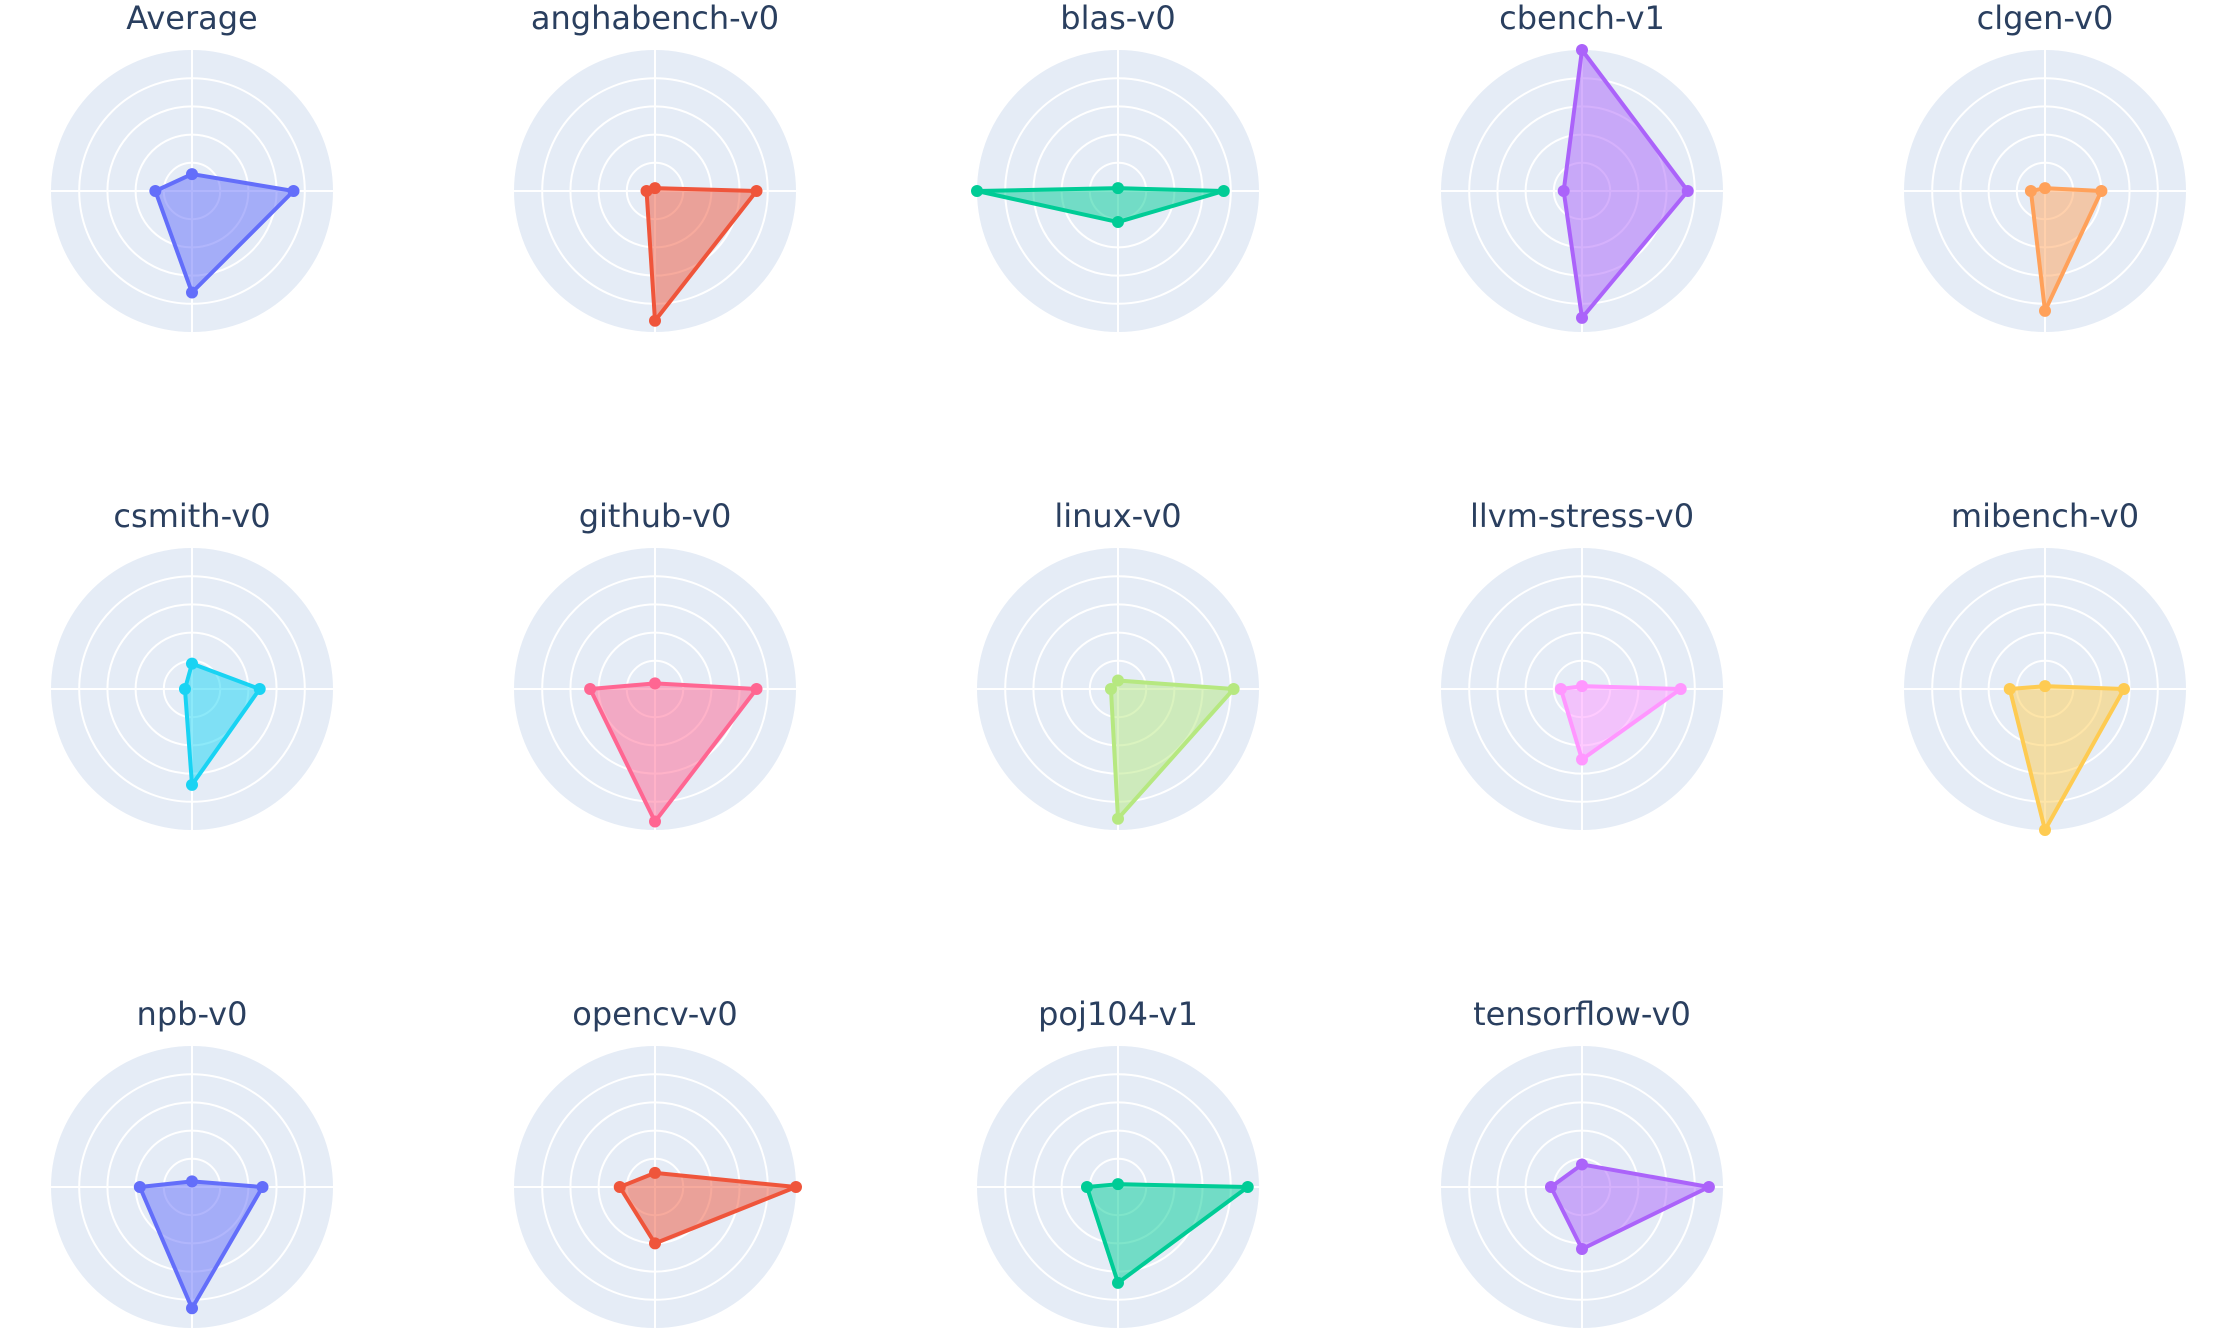 The image size is (2218, 1332). I want to click on subplot-title: clgen-v0, so click(2045, 18).